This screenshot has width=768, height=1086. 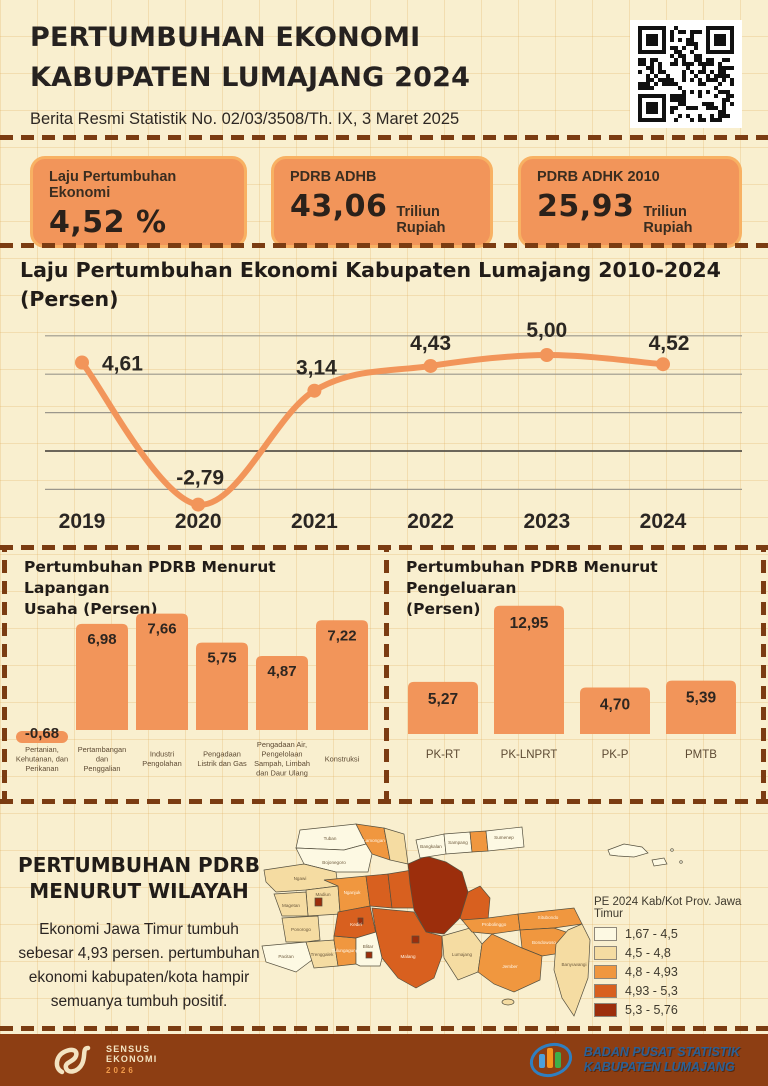 I want to click on svg-text: Pengadaan Air,, so click(x=282, y=744).